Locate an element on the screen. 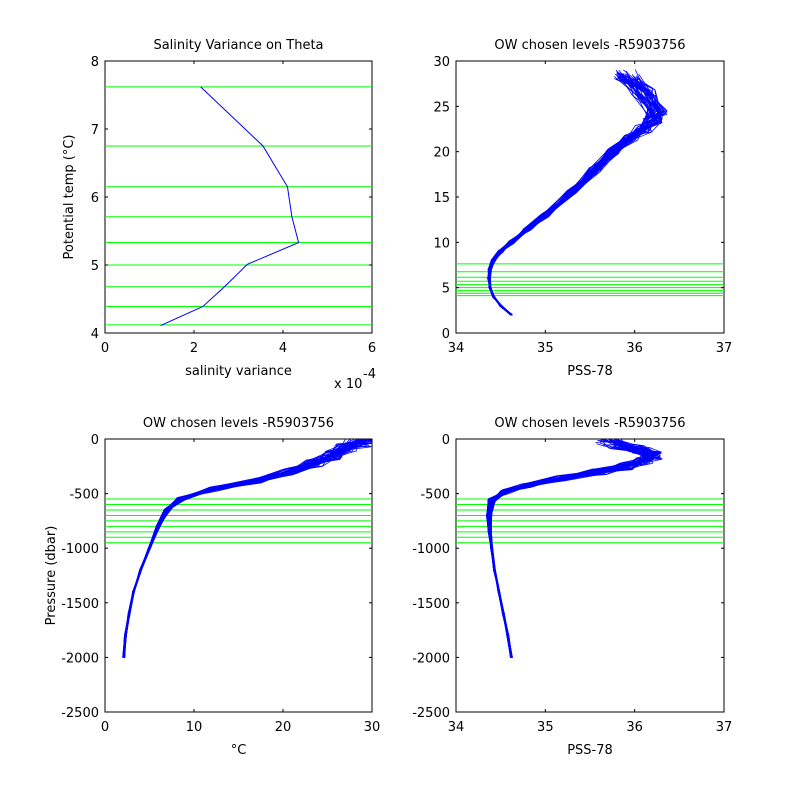  chart-title: Salinity Variance on Theta is located at coordinates (238, 45).